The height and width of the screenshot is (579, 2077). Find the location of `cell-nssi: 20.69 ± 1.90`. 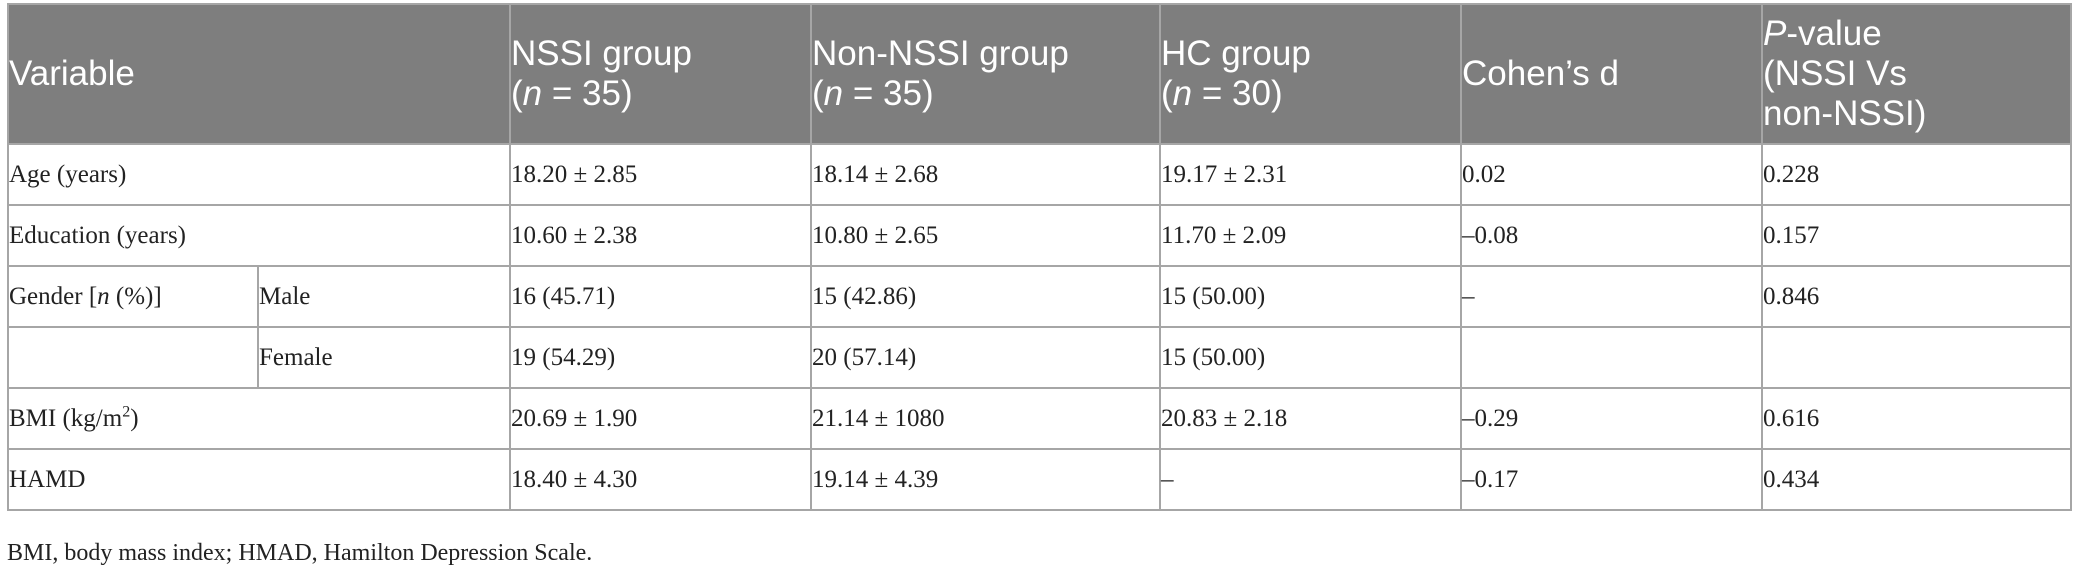

cell-nssi: 20.69 ± 1.90 is located at coordinates (661, 418).